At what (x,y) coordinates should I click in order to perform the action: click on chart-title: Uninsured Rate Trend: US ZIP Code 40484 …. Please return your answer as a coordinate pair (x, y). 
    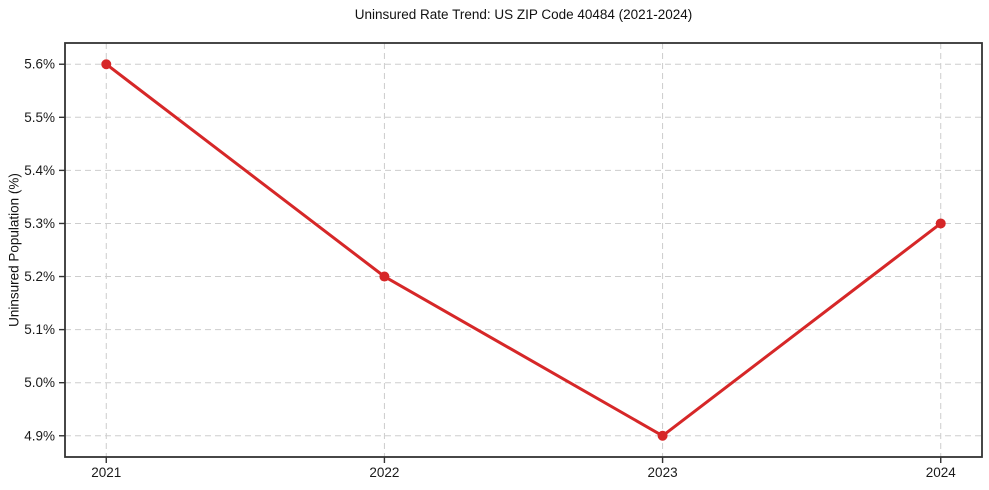
    Looking at the image, I should click on (523, 14).